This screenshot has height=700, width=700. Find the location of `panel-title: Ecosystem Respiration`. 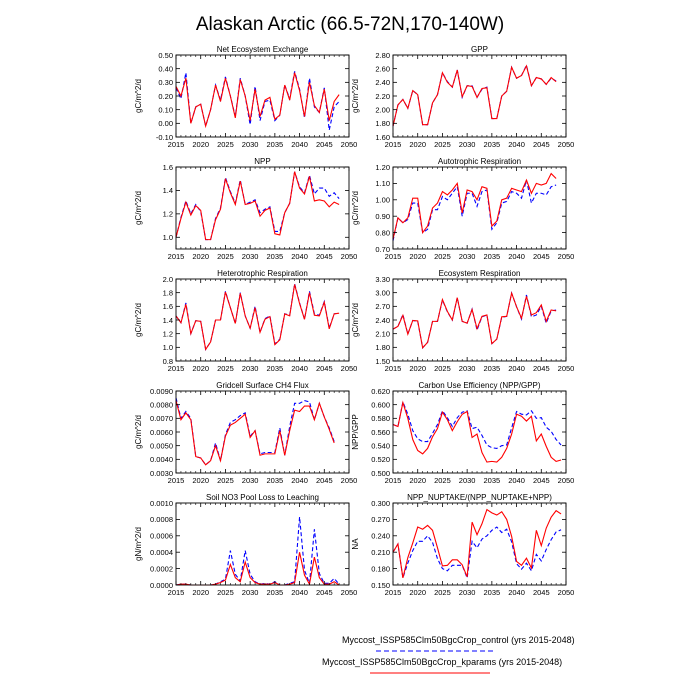

panel-title: Ecosystem Respiration is located at coordinates (480, 273).